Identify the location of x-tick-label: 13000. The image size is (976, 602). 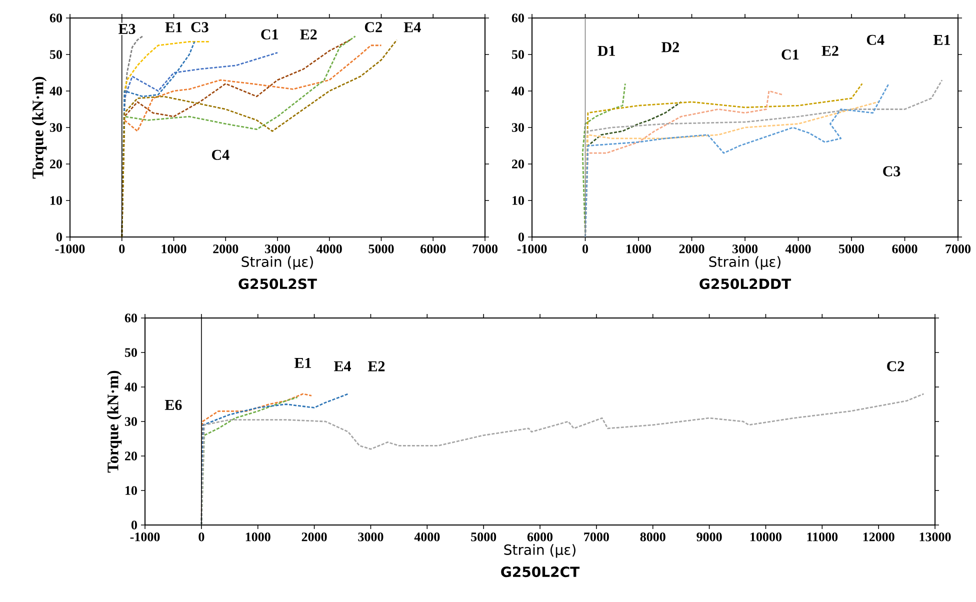
(935, 537).